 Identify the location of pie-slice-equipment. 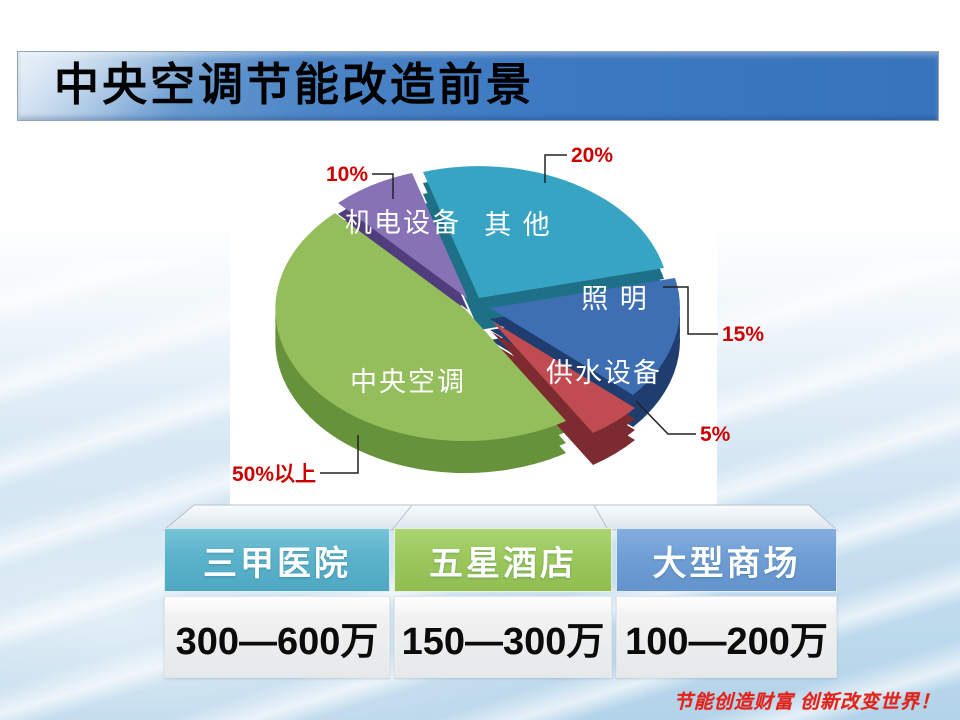
(403, 236).